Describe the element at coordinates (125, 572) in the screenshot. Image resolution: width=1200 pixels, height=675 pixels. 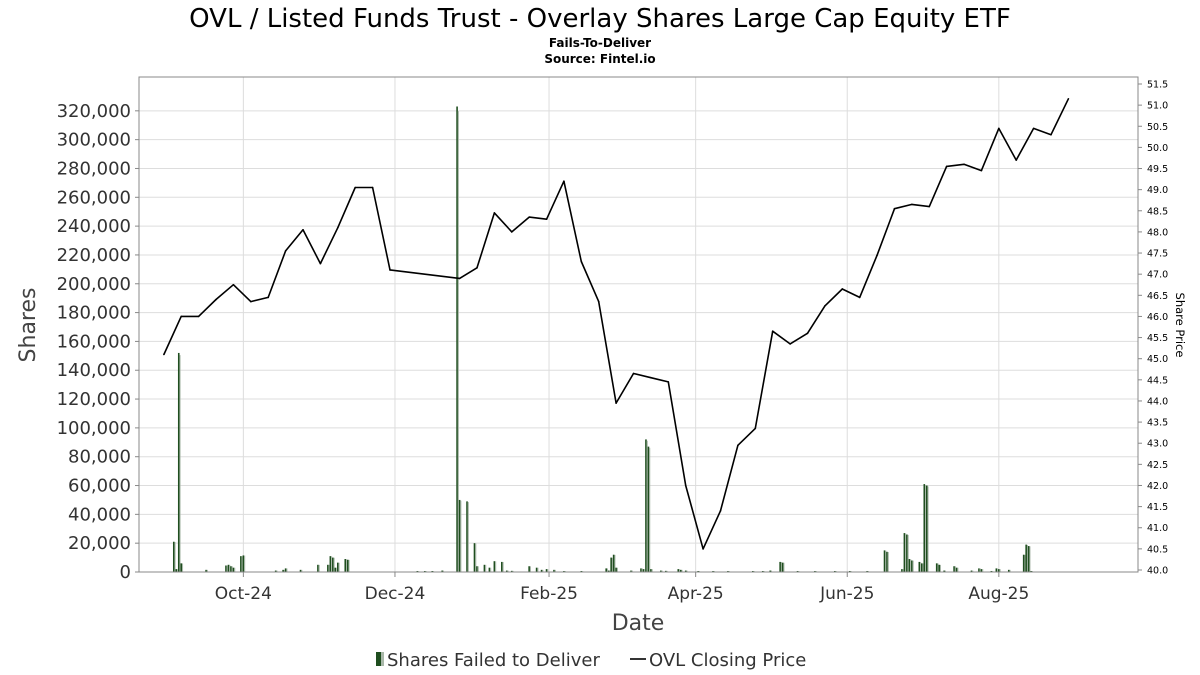
I see `y-tick-label: 0` at that location.